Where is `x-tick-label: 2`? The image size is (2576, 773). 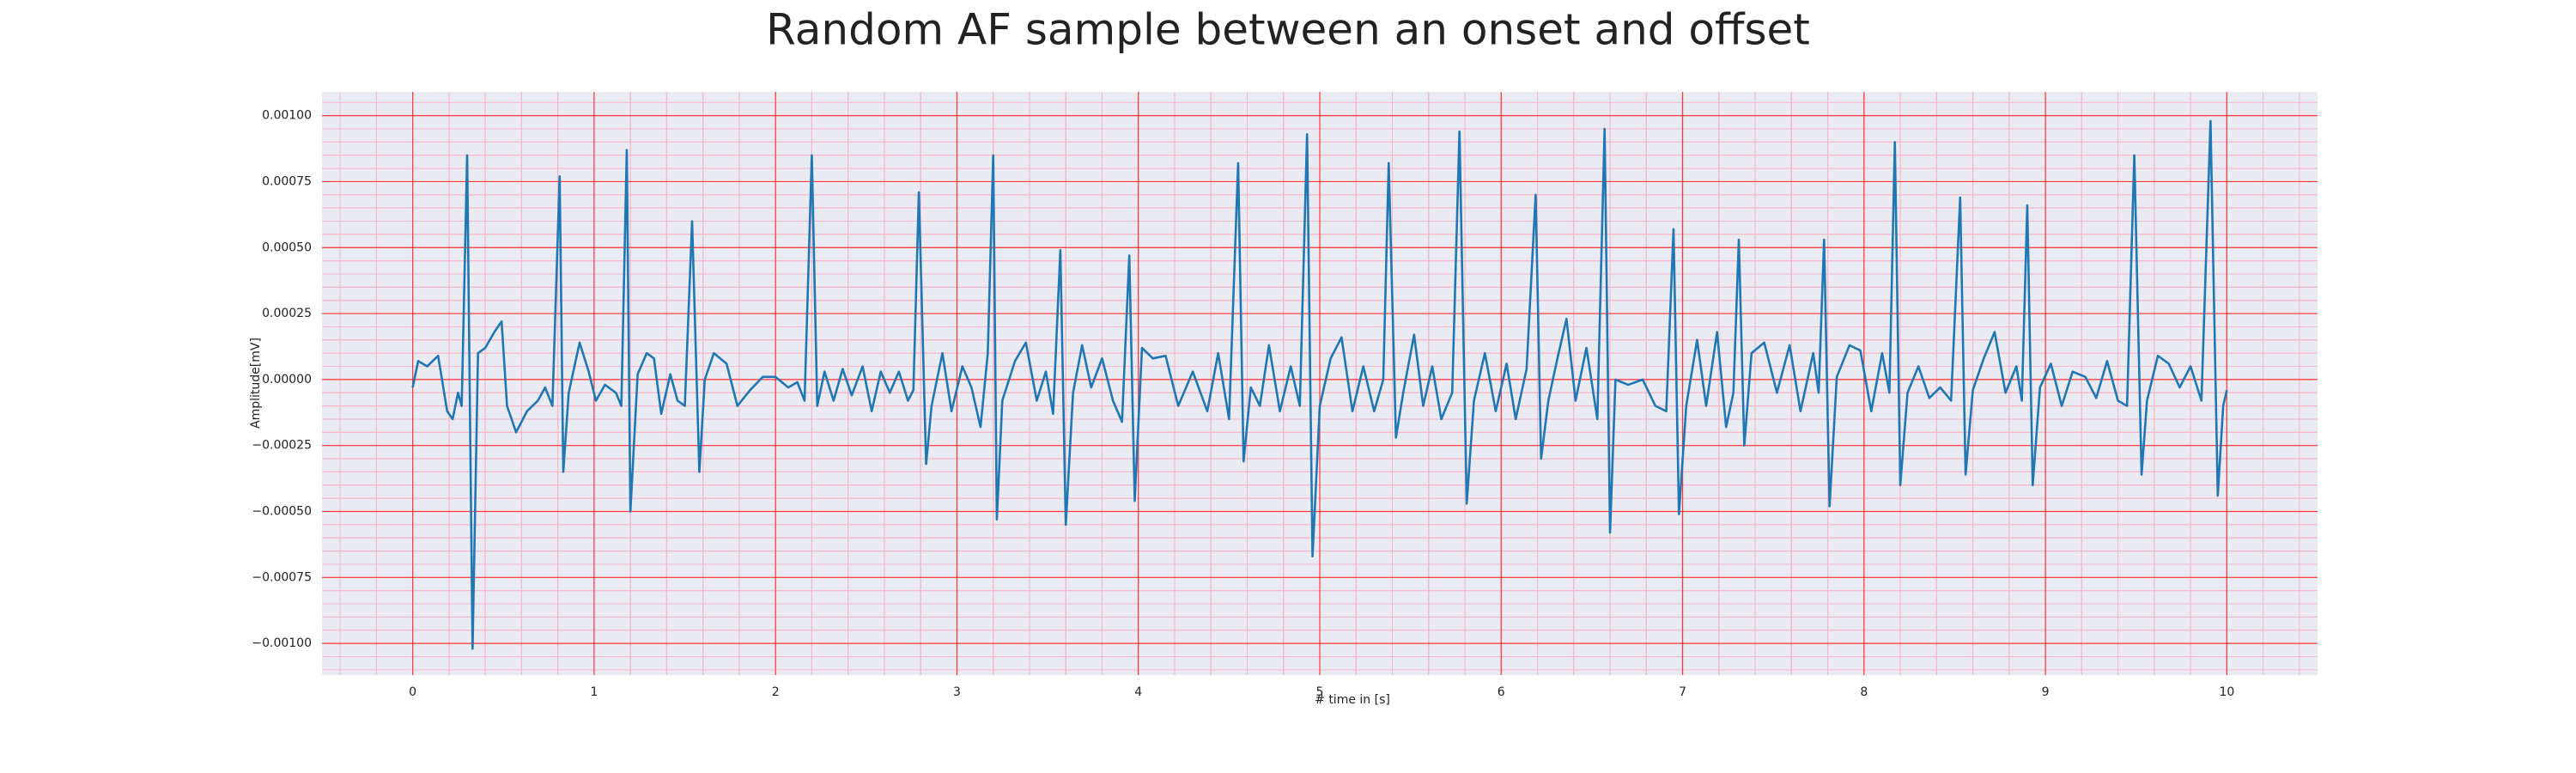 x-tick-label: 2 is located at coordinates (776, 692).